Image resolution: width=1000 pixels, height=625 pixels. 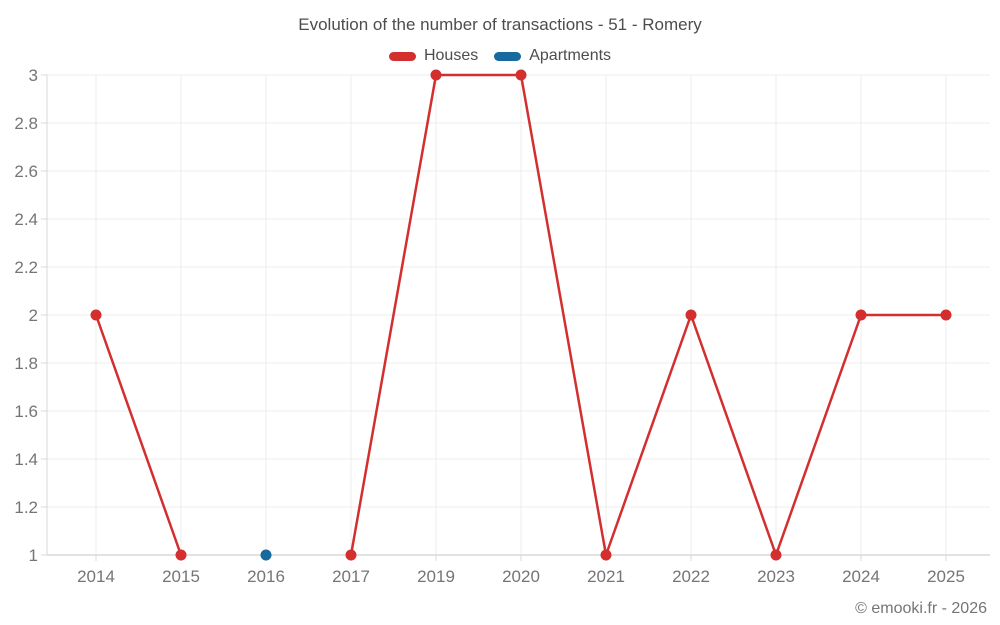 What do you see at coordinates (508, 56) in the screenshot?
I see `apartments-legend-swatch-icon` at bounding box center [508, 56].